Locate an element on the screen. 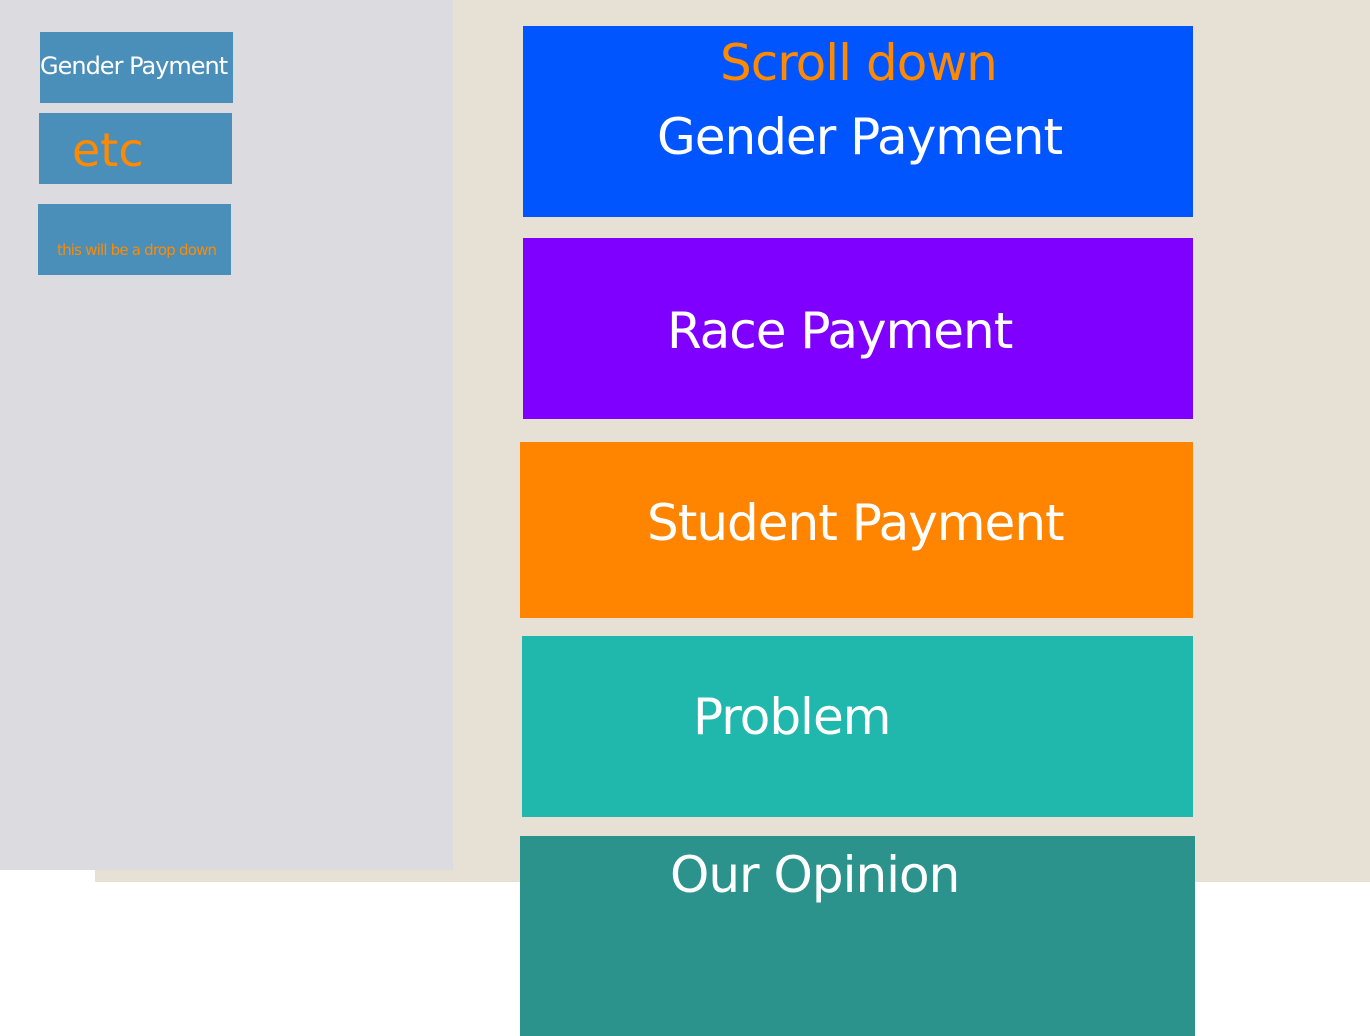  card-title: Gender Payment is located at coordinates (860, 137).